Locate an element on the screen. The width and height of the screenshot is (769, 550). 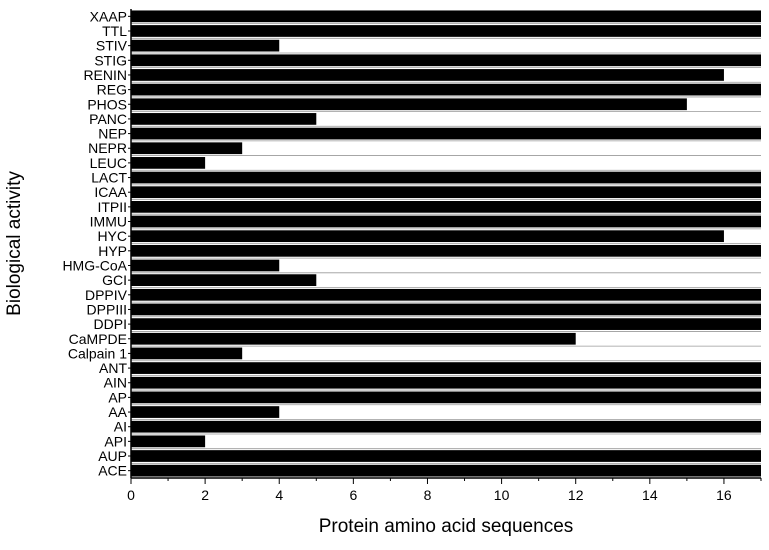
bar-lact is located at coordinates (446, 177).